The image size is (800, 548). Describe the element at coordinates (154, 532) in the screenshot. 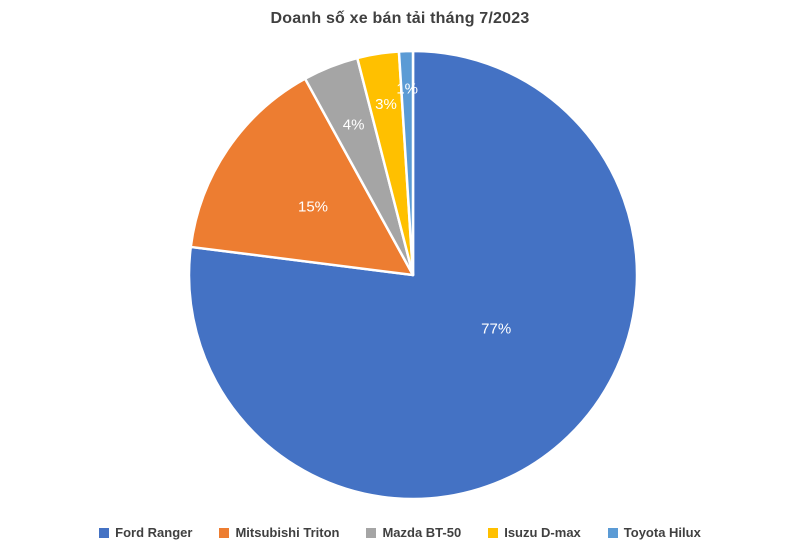

I see `legend-label: Ford Ranger` at that location.